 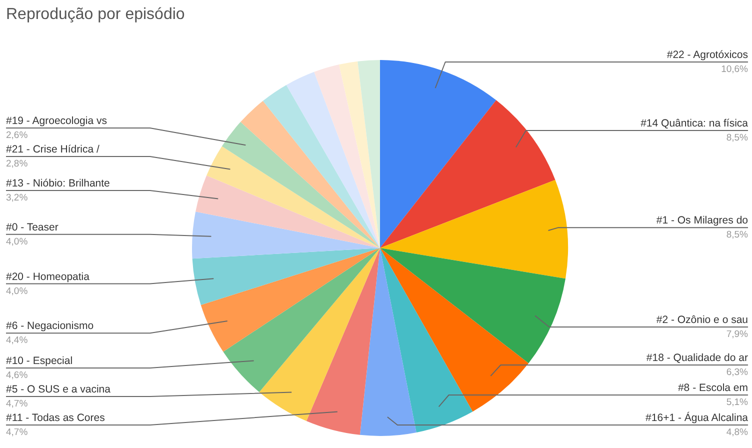 I want to click on data-label: 5,1%, so click(x=737, y=402).